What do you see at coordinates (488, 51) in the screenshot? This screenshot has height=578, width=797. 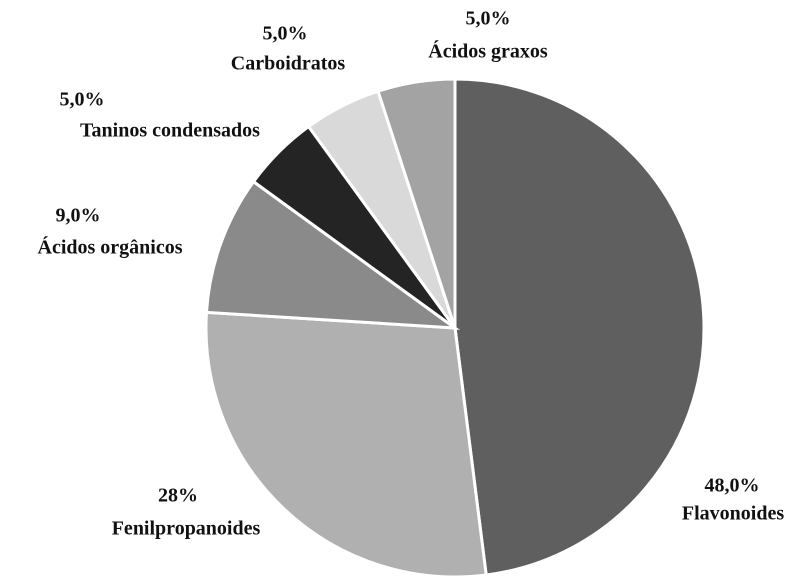 I see `slice-category-label: Ácidos graxos` at bounding box center [488, 51].